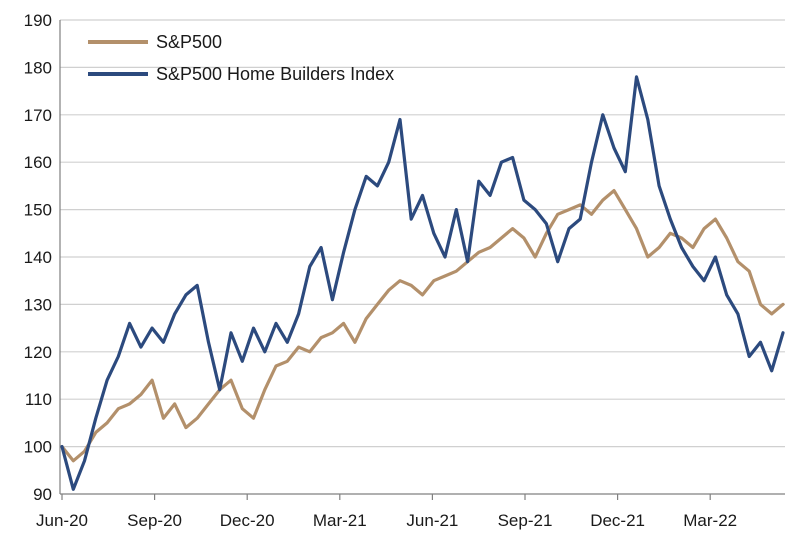  Describe the element at coordinates (340, 520) in the screenshot. I see `x-tick-label: Mar-21` at that location.